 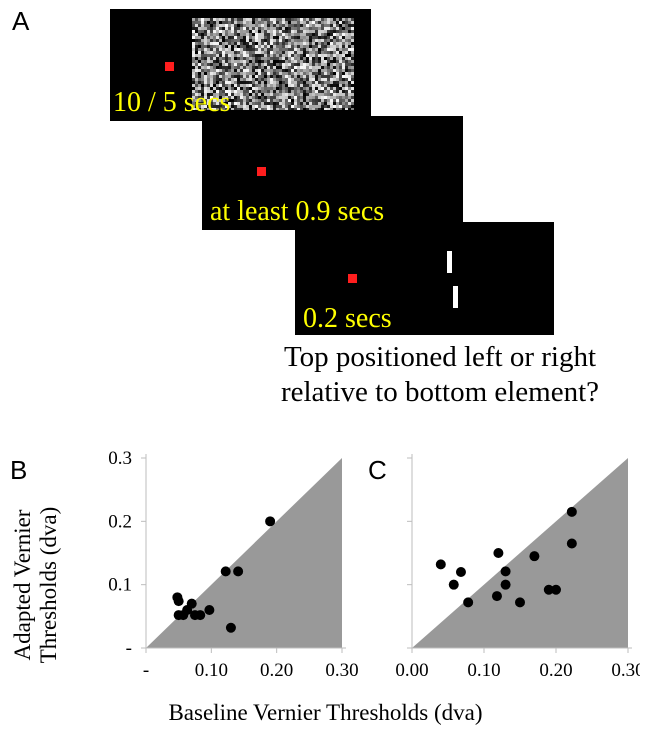 What do you see at coordinates (120, 521) in the screenshot?
I see `y-tick-label: 0.2` at bounding box center [120, 521].